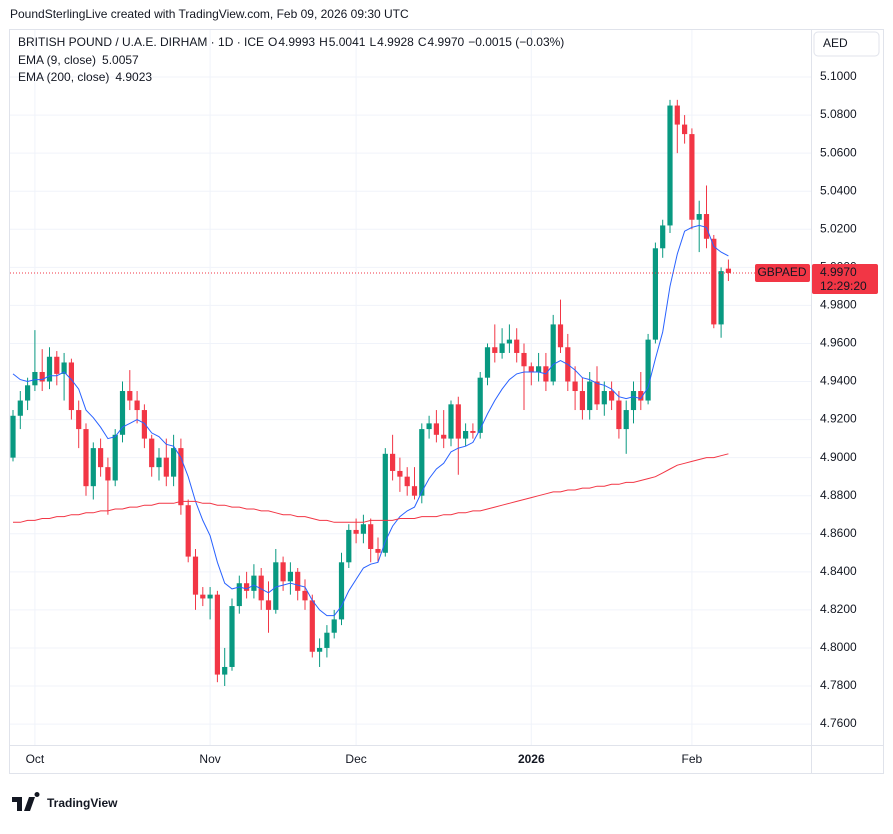 The width and height of the screenshot is (893, 834). Describe the element at coordinates (838, 571) in the screenshot. I see `y-tick-label: 4.8400` at that location.